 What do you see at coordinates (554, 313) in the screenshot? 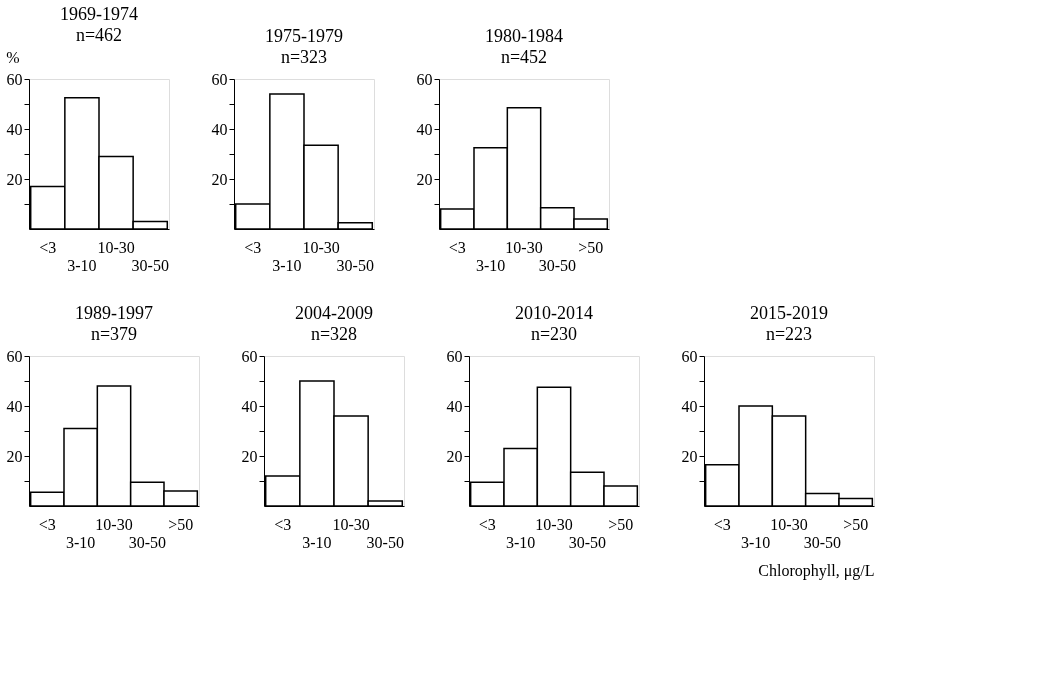
I see `chart-title: 2010-2014` at bounding box center [554, 313].